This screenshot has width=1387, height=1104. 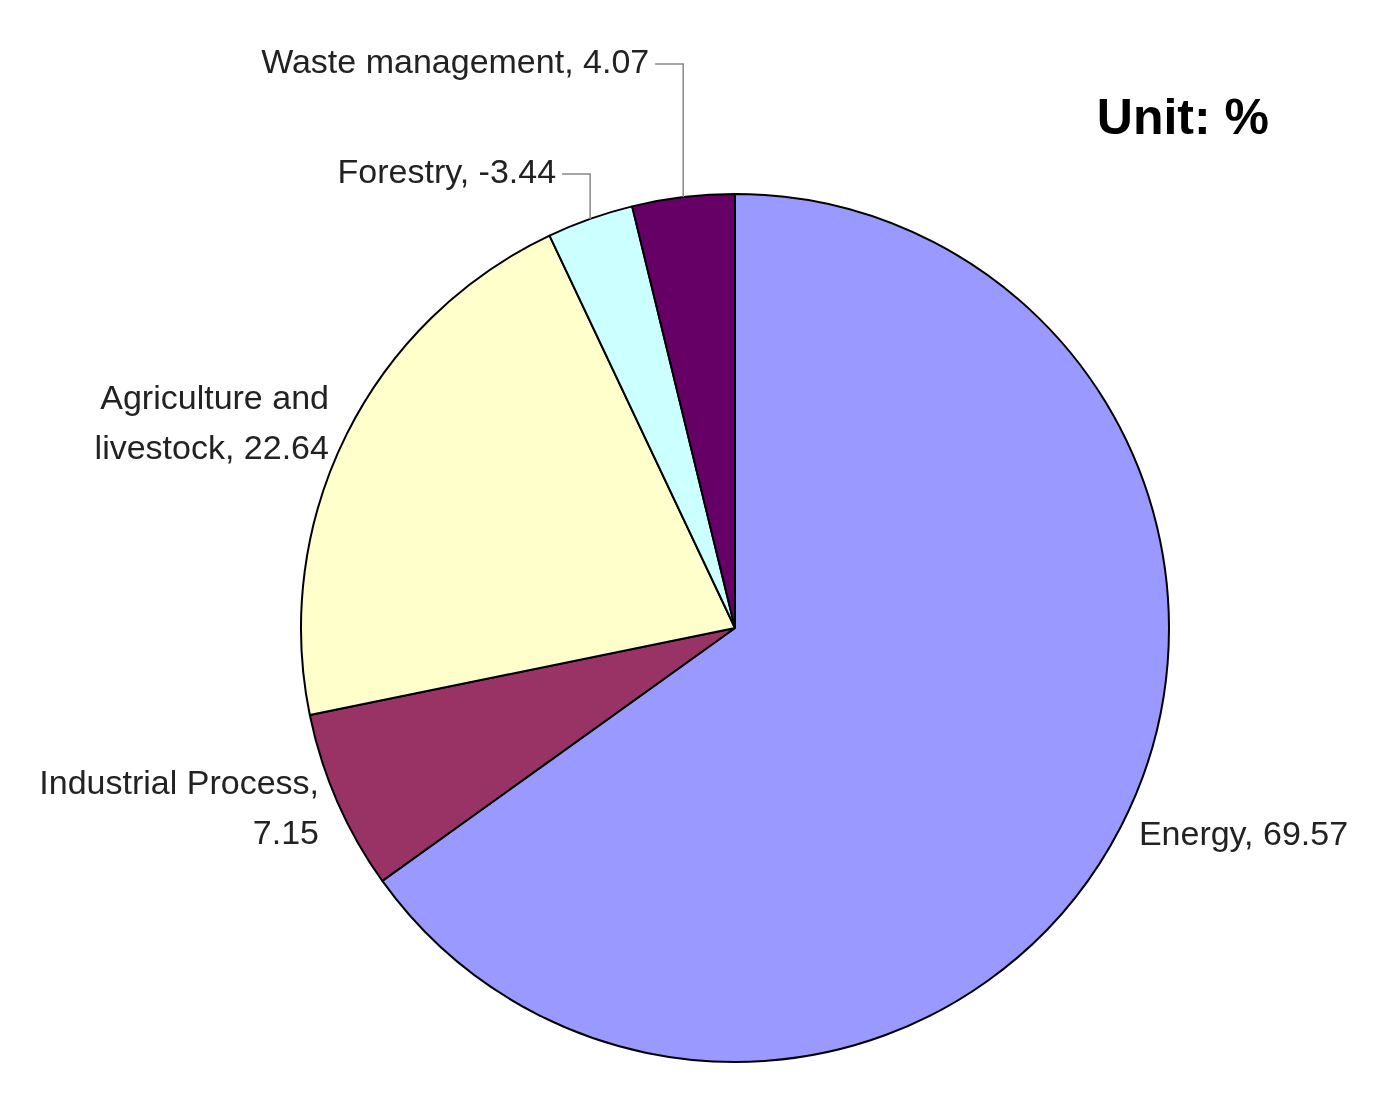 What do you see at coordinates (455, 61) in the screenshot?
I see `slice-label: Waste management, 4.07` at bounding box center [455, 61].